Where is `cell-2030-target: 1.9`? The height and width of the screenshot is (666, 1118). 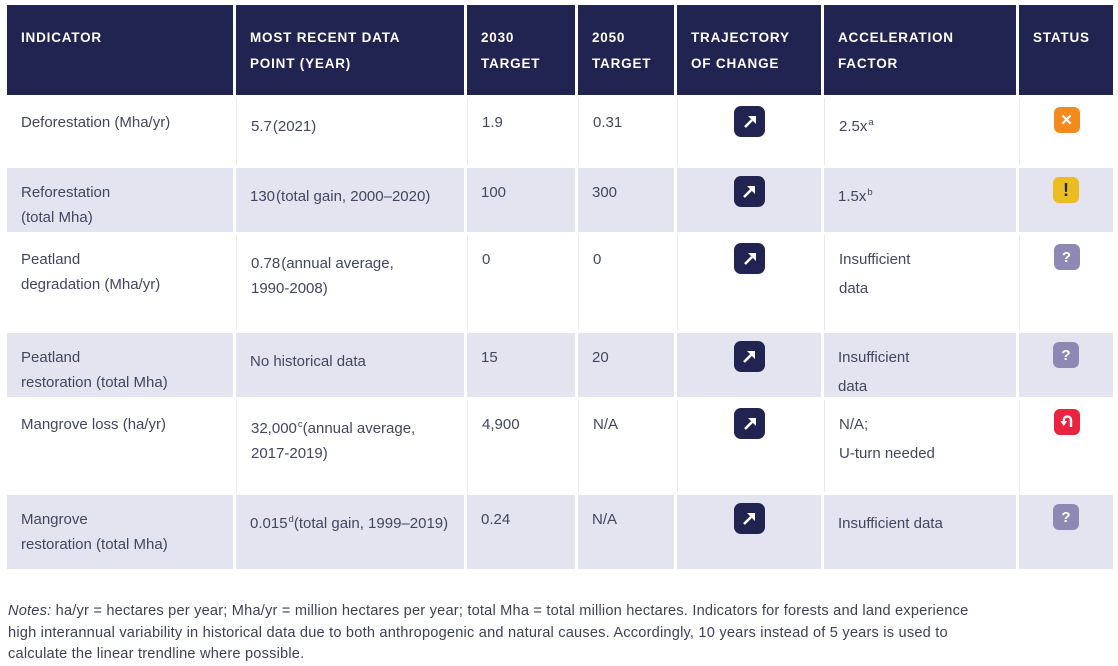
cell-2030-target: 1.9 is located at coordinates (521, 131).